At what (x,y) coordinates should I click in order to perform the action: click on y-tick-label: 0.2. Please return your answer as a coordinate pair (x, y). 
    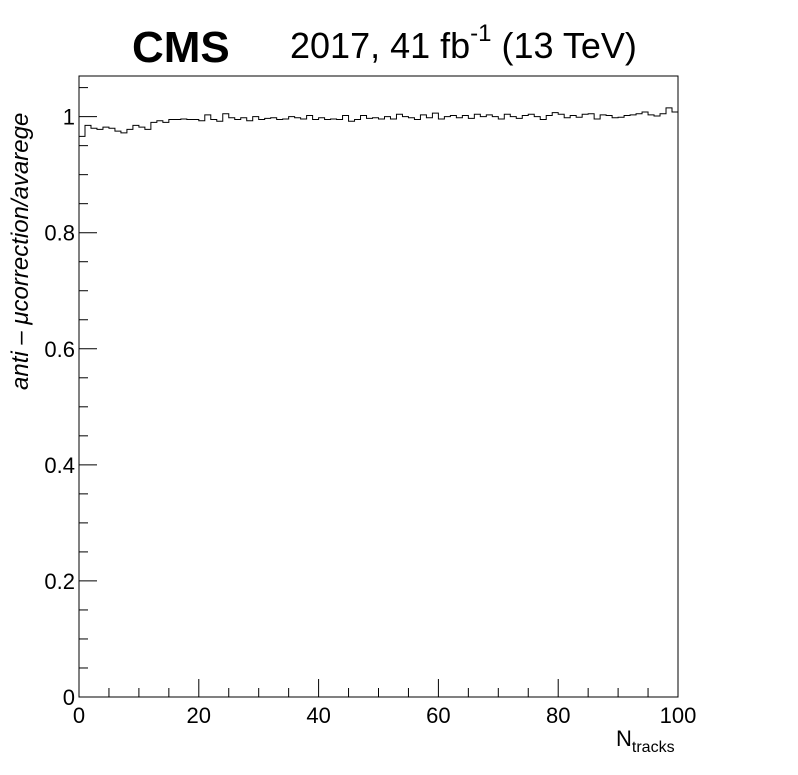
    Looking at the image, I should click on (59, 581).